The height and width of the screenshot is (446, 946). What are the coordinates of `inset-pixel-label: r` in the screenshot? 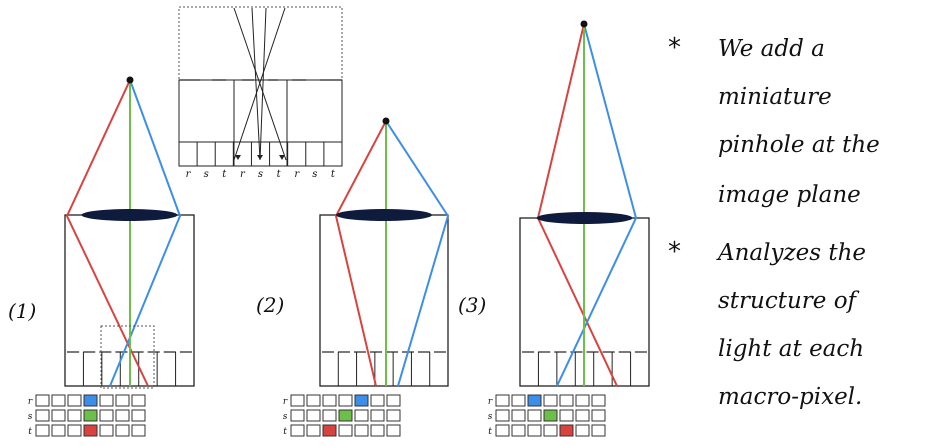 It's located at (297, 174).